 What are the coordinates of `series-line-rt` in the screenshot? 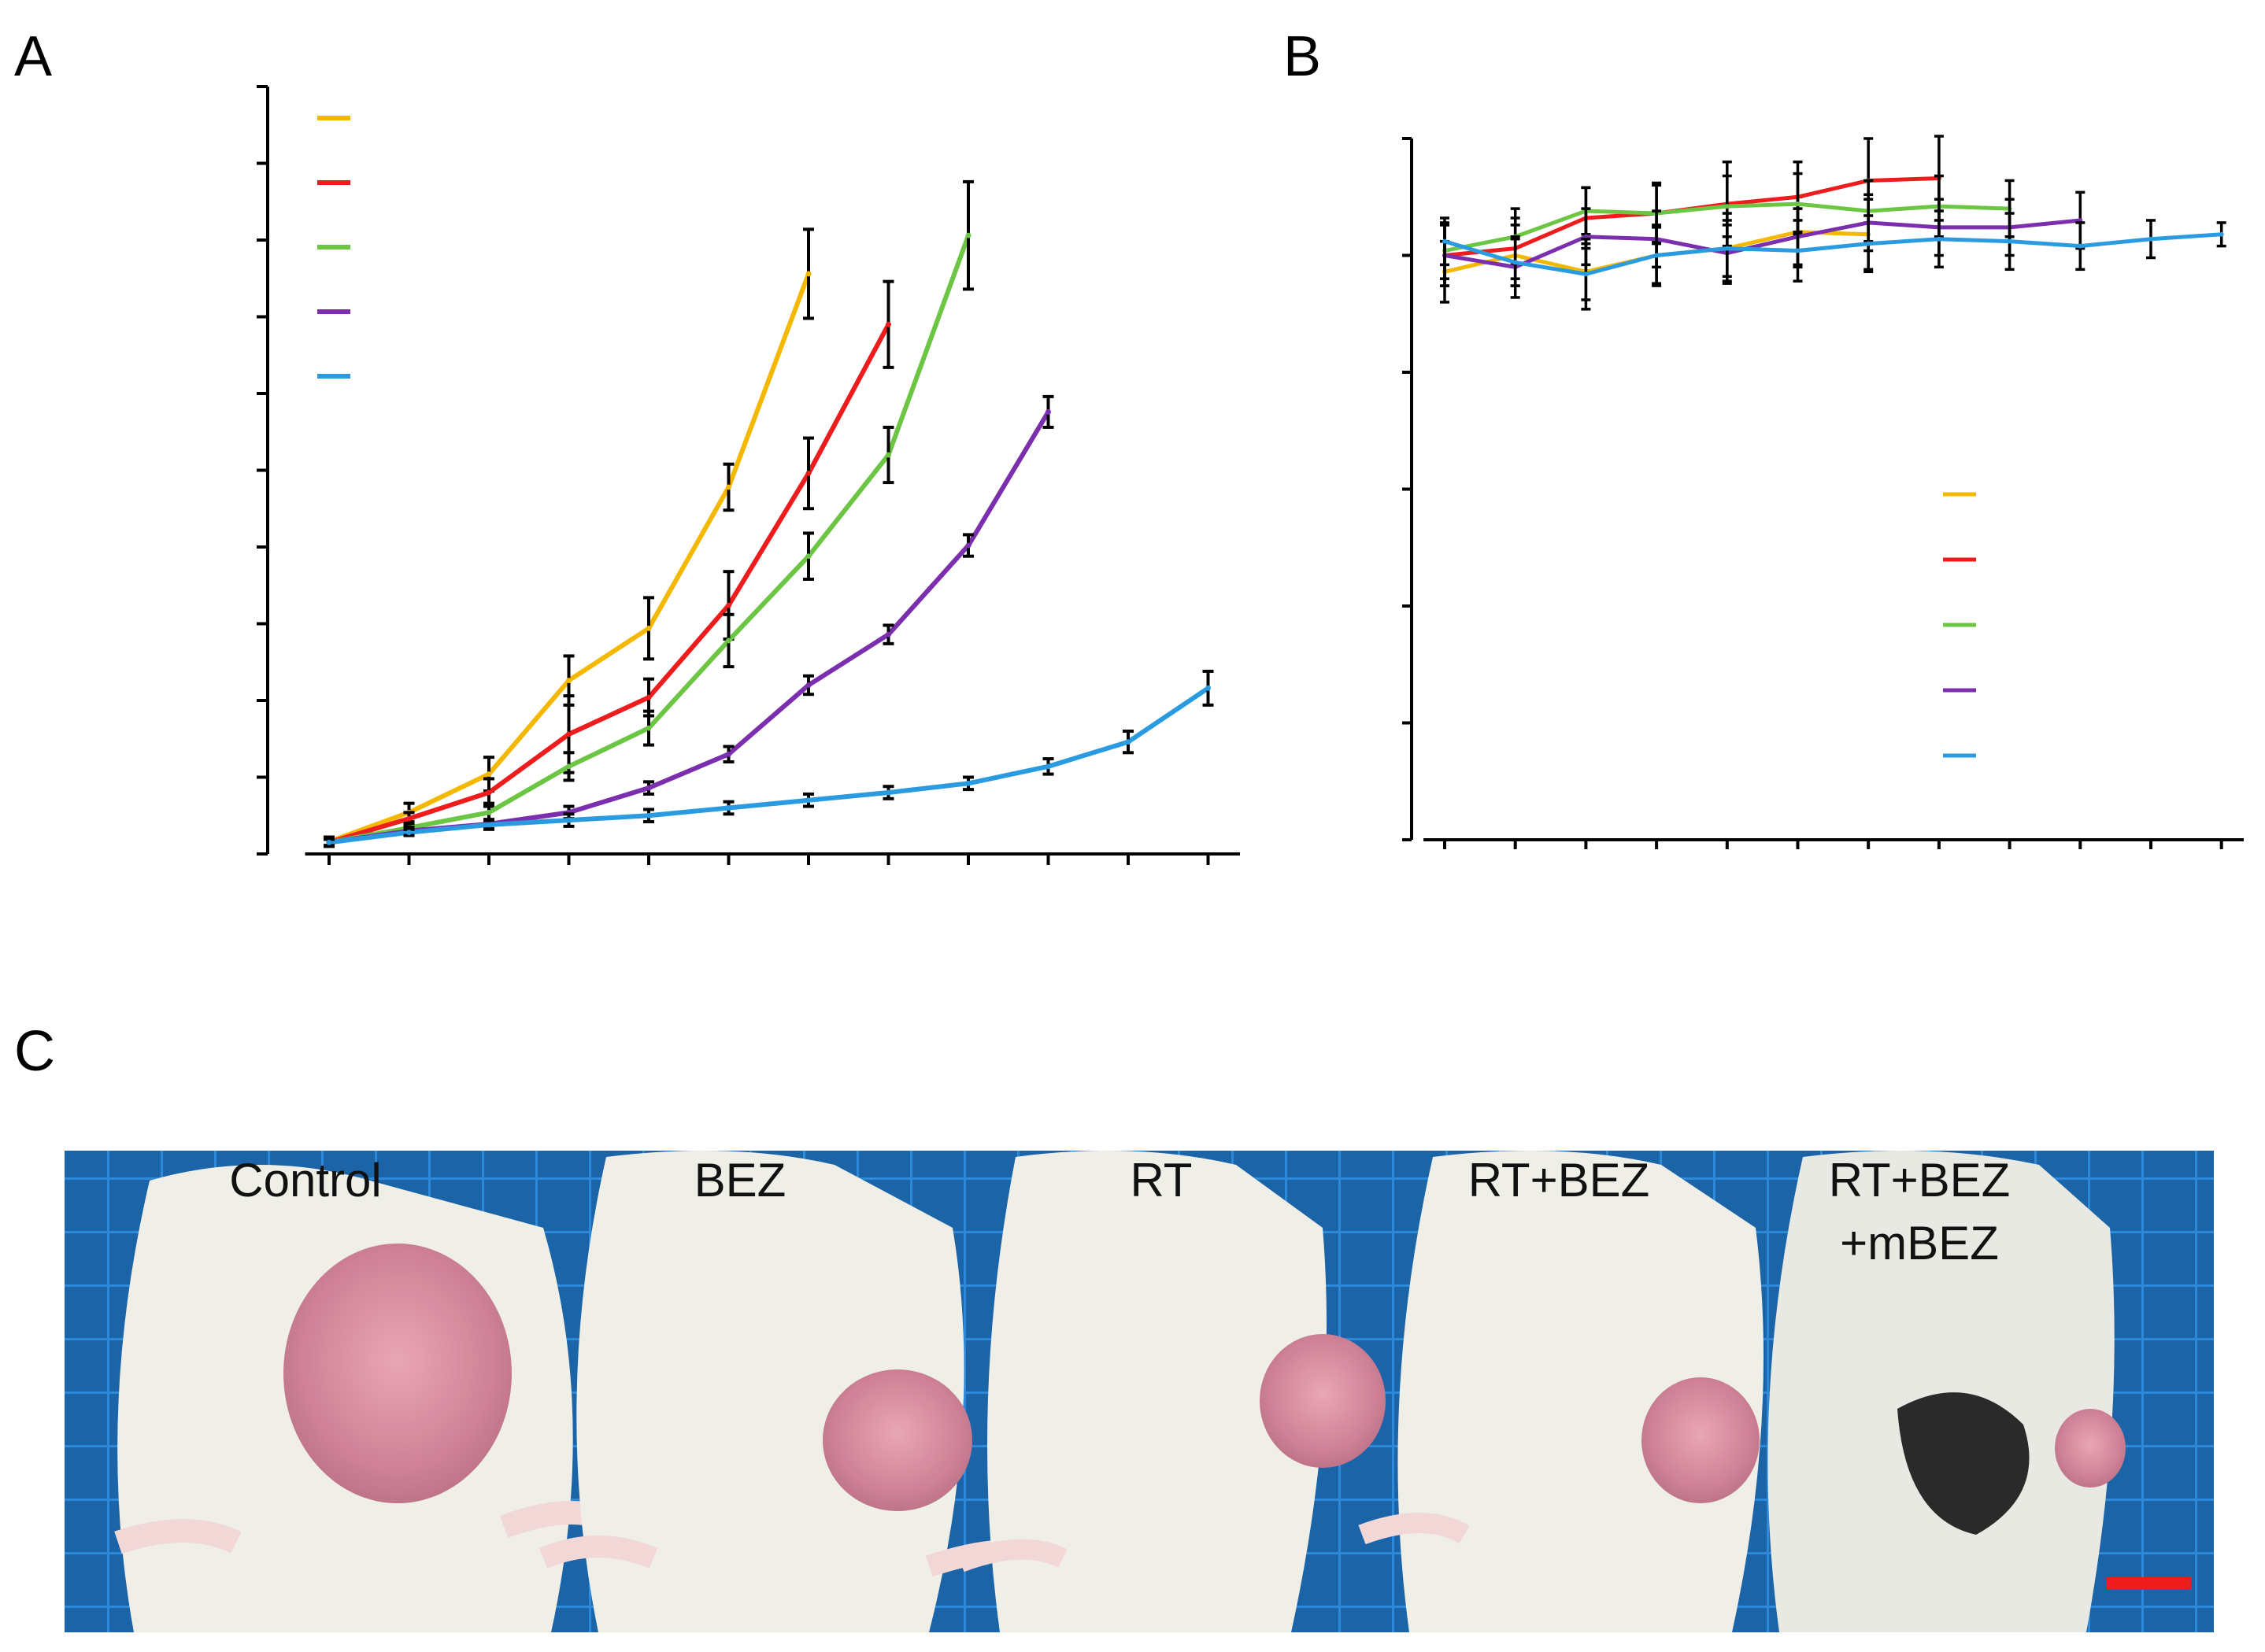 It's located at (649, 540).